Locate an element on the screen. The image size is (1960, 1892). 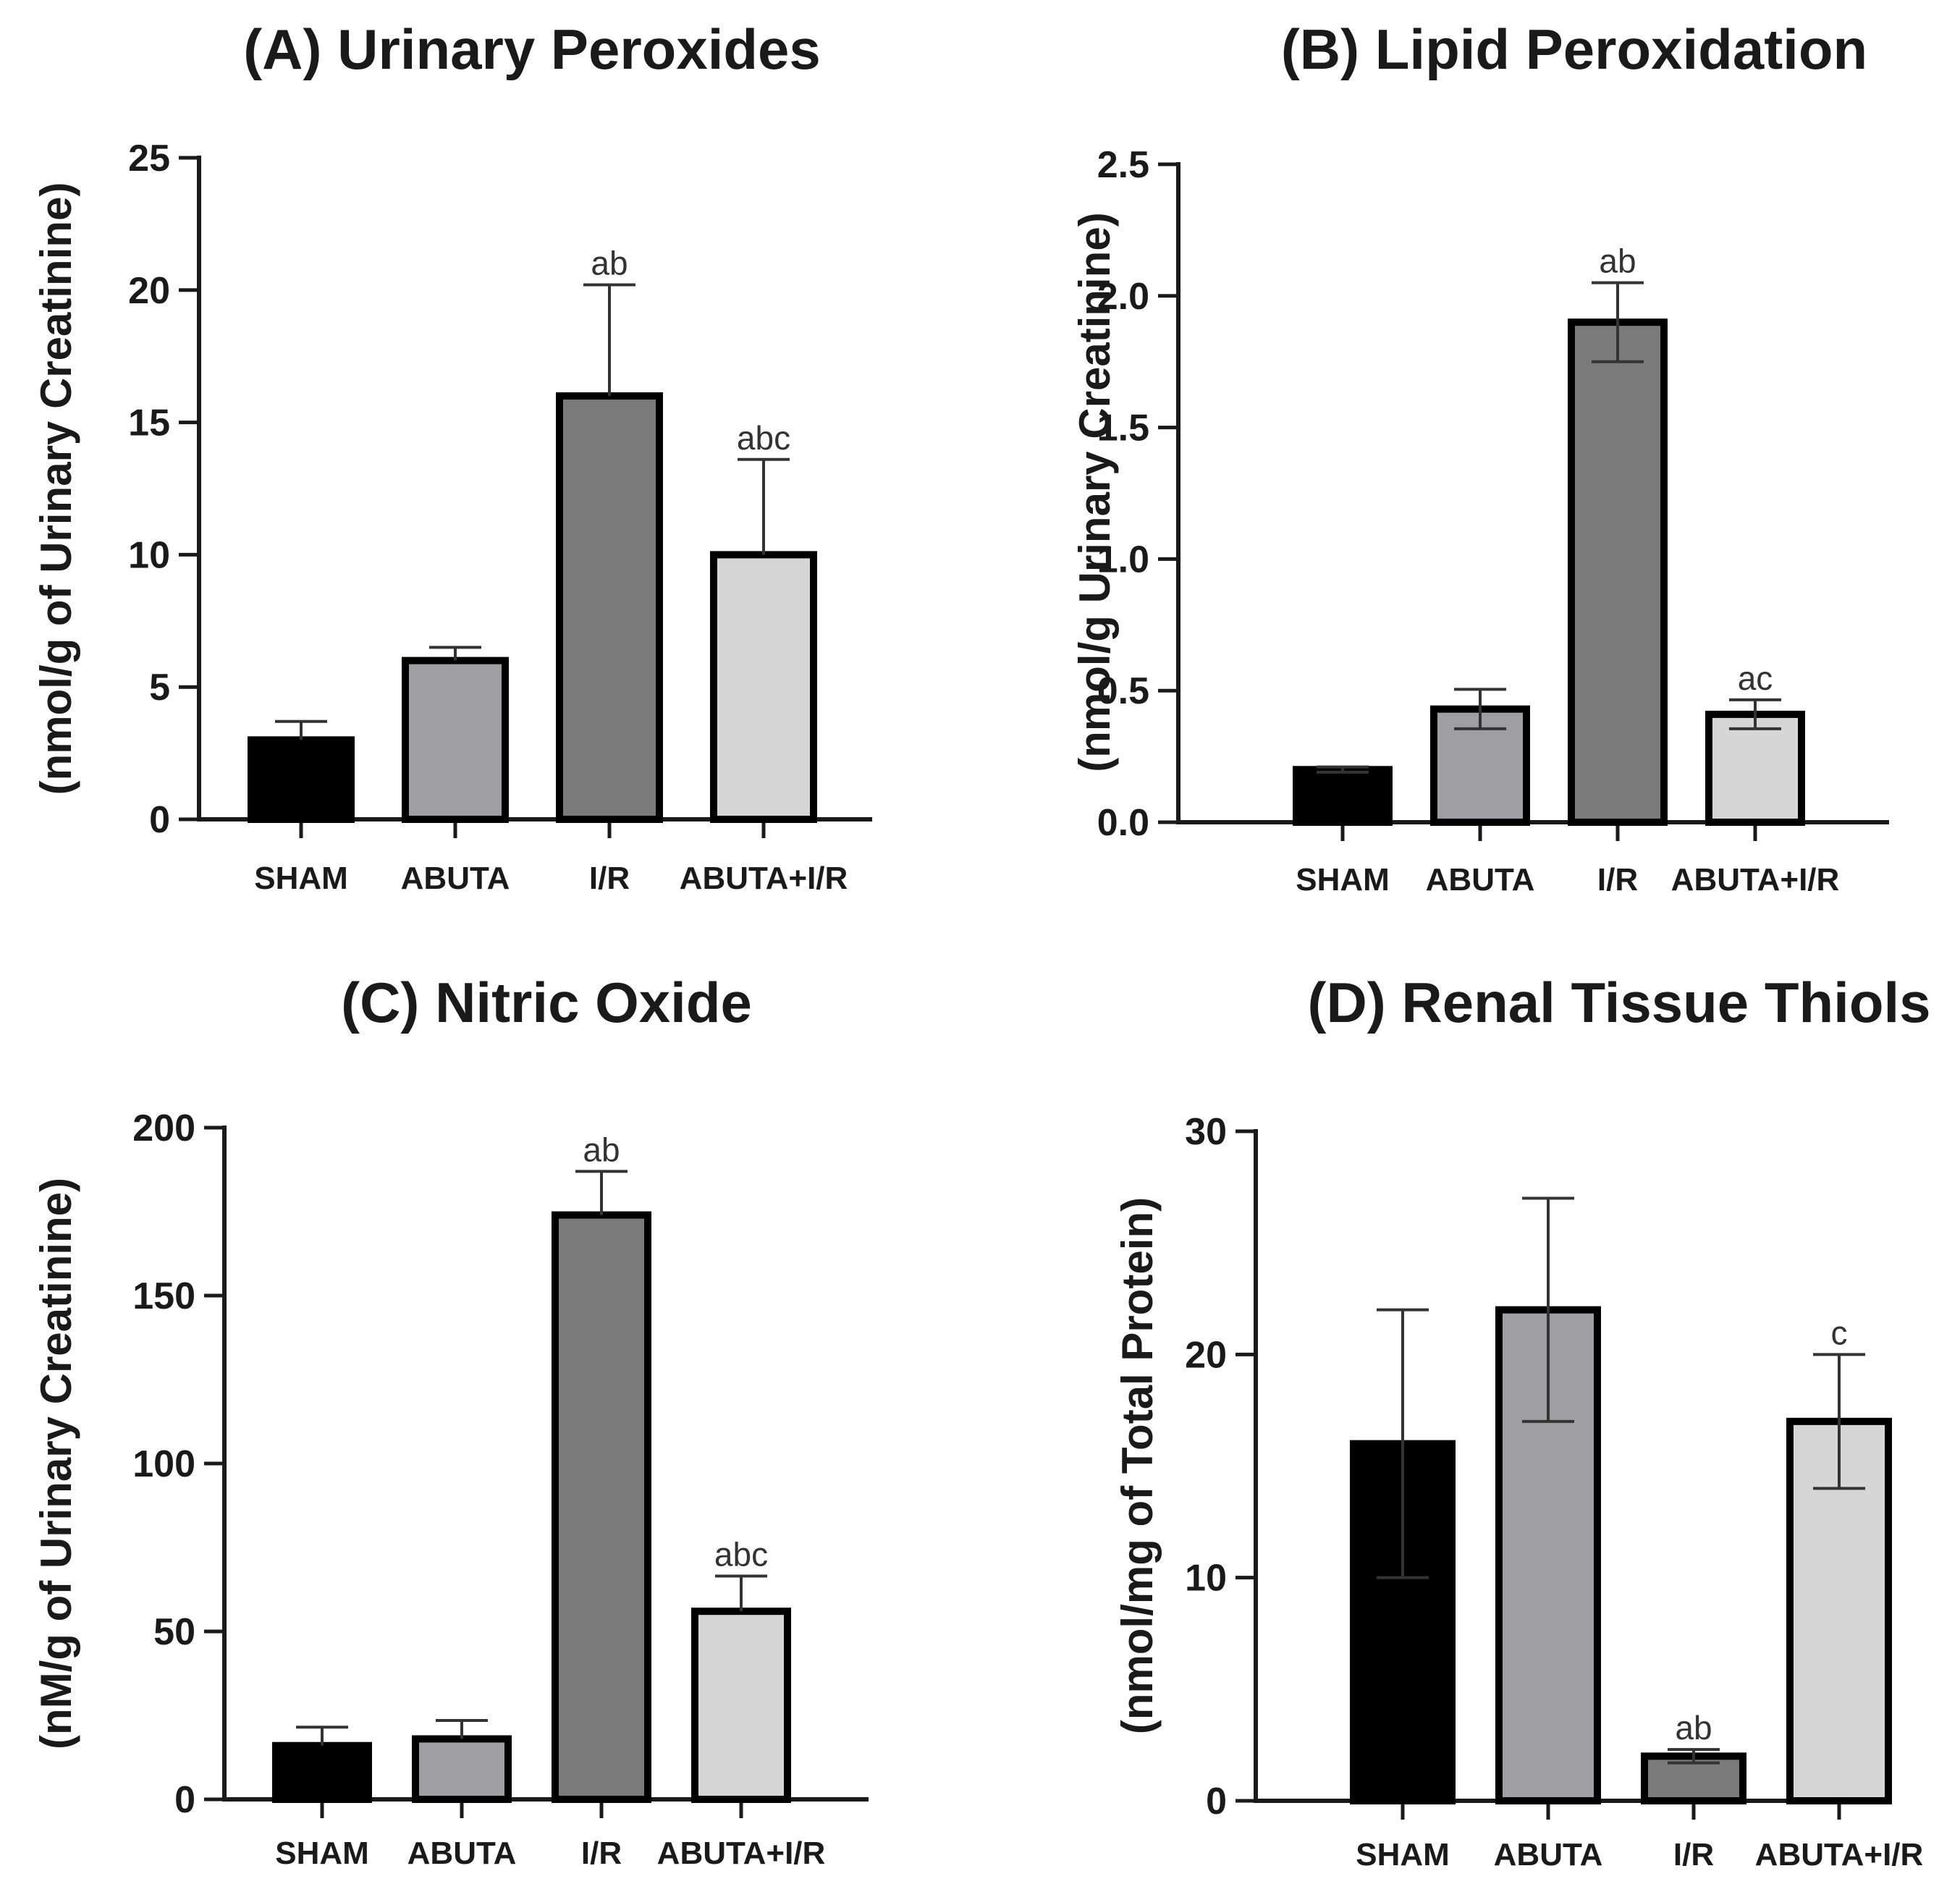
urinary-peroxides-x-tick-label: ABUTA+I/R is located at coordinates (764, 878).